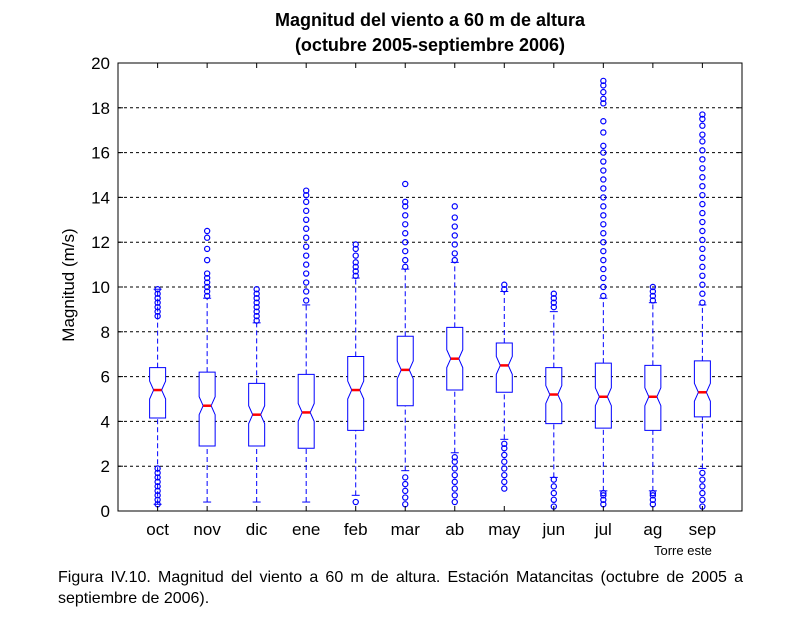 The height and width of the screenshot is (631, 785). What do you see at coordinates (603, 292) in the screenshot?
I see `box-jul` at bounding box center [603, 292].